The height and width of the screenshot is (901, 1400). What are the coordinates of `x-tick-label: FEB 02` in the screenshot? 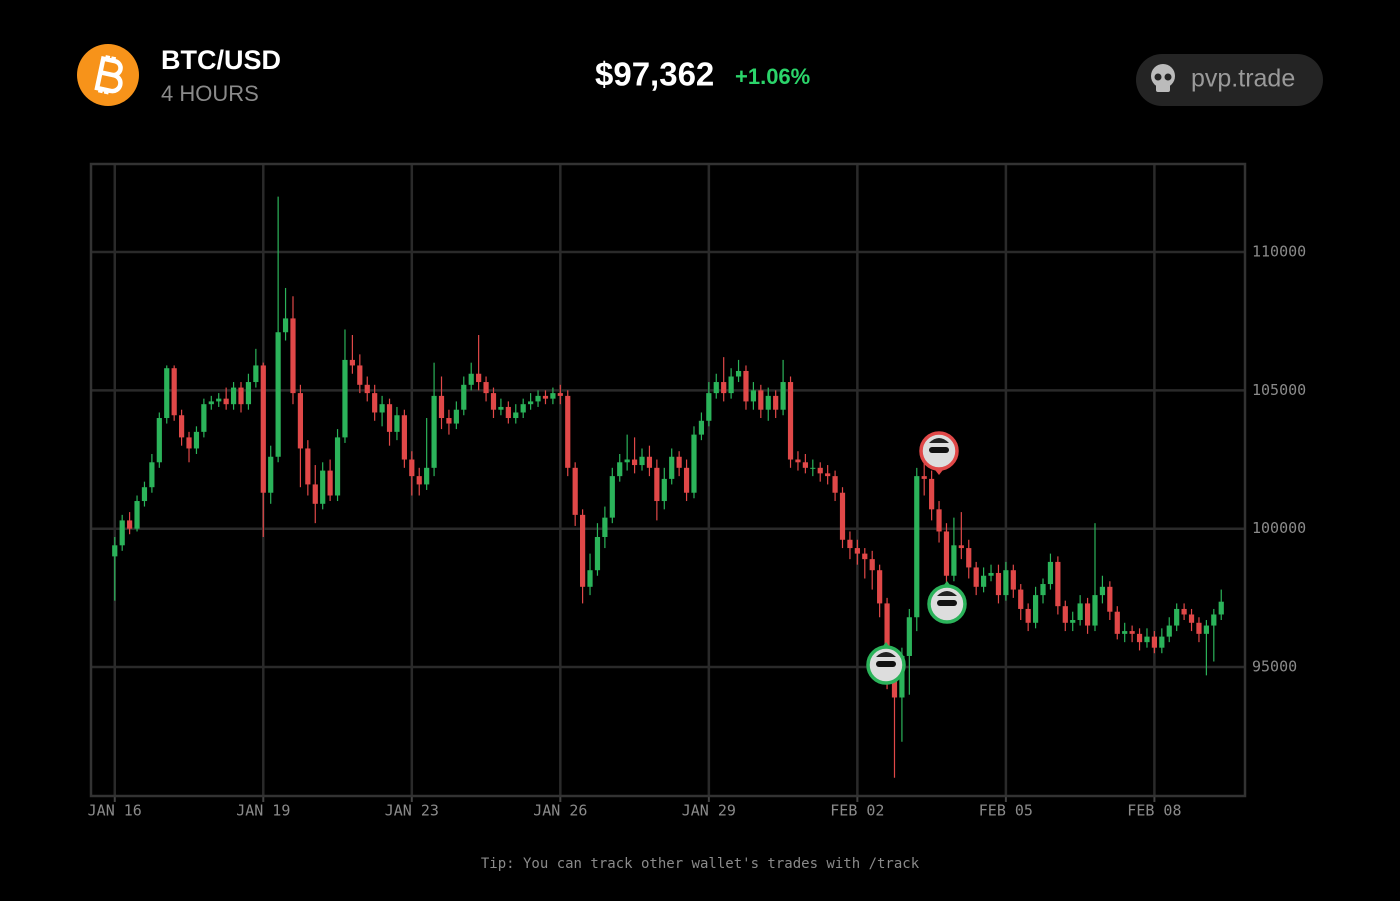 It's located at (857, 811).